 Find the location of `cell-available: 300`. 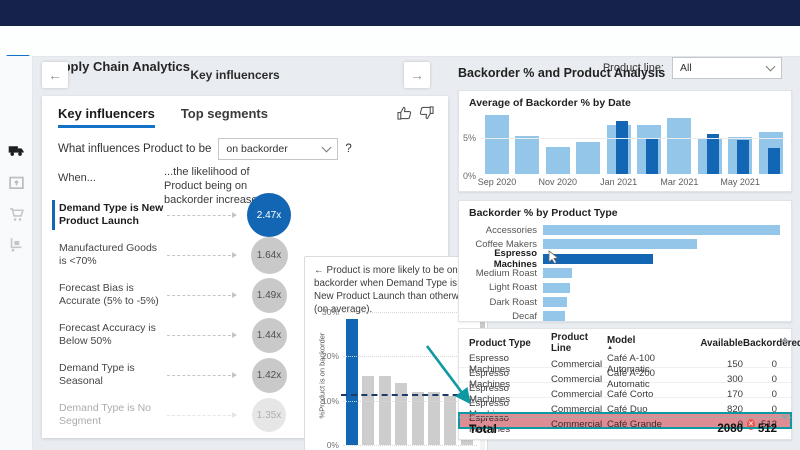

cell-available: 300 is located at coordinates (734, 379).